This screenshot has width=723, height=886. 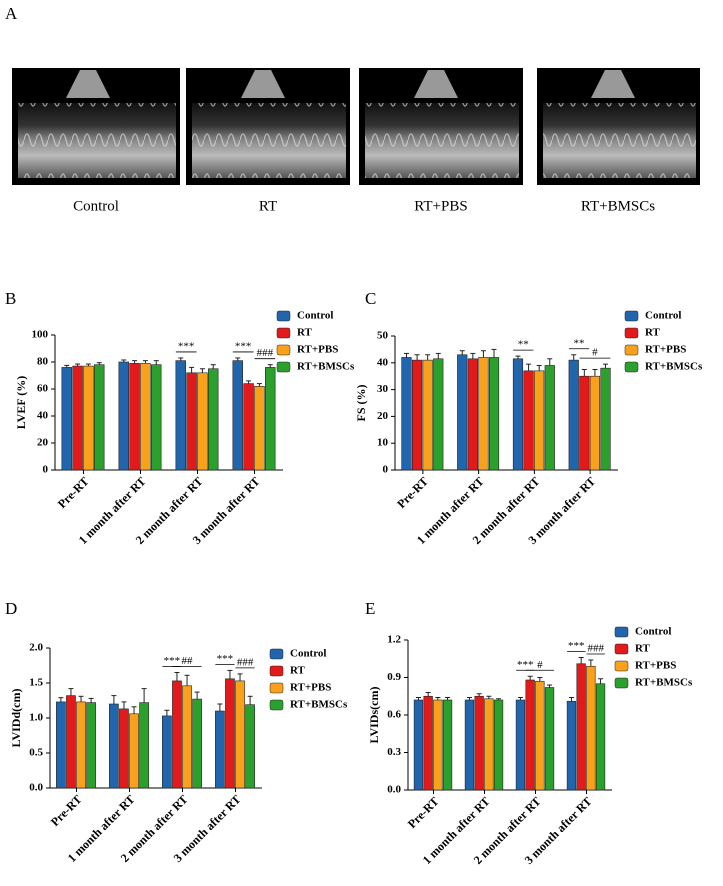 What do you see at coordinates (383, 336) in the screenshot?
I see `y-tick-label: 50` at bounding box center [383, 336].